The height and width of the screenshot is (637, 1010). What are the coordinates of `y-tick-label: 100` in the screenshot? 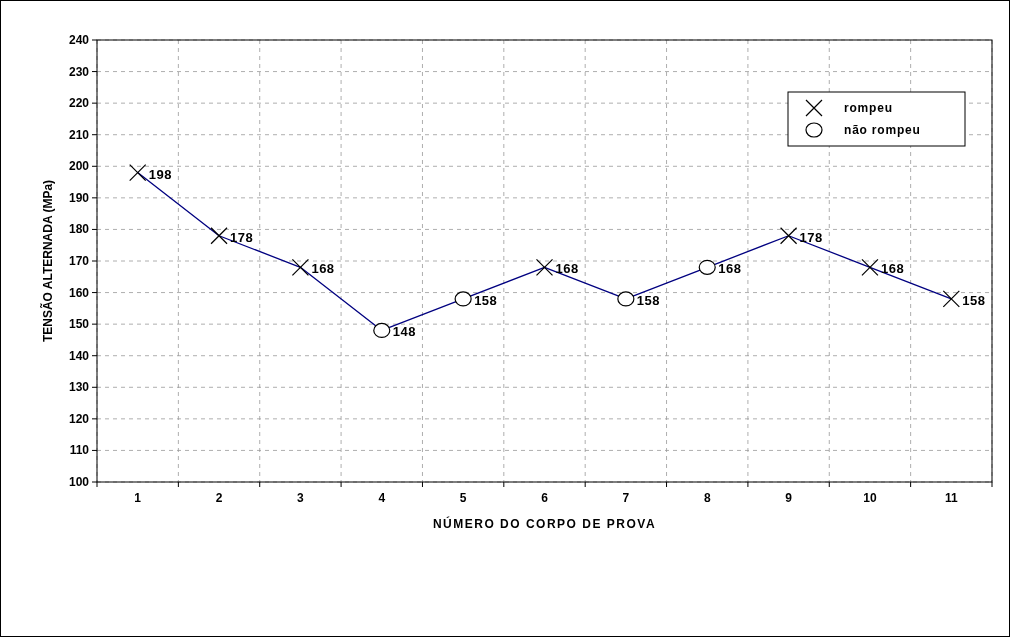 It's located at (79, 482).